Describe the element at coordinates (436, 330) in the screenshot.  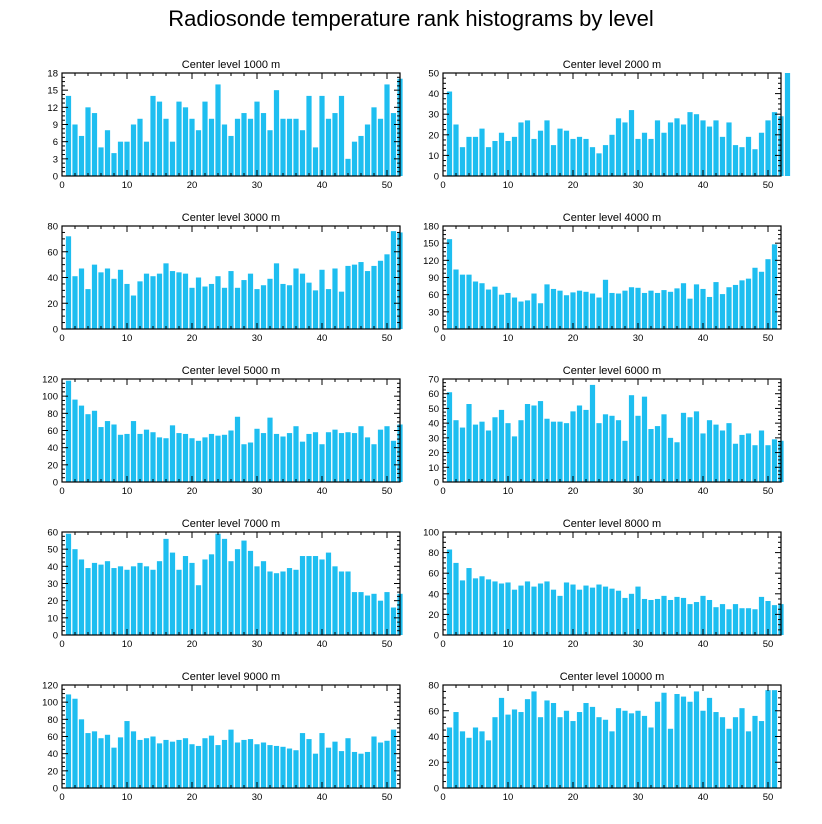
I see `y-tick-label: 0` at that location.